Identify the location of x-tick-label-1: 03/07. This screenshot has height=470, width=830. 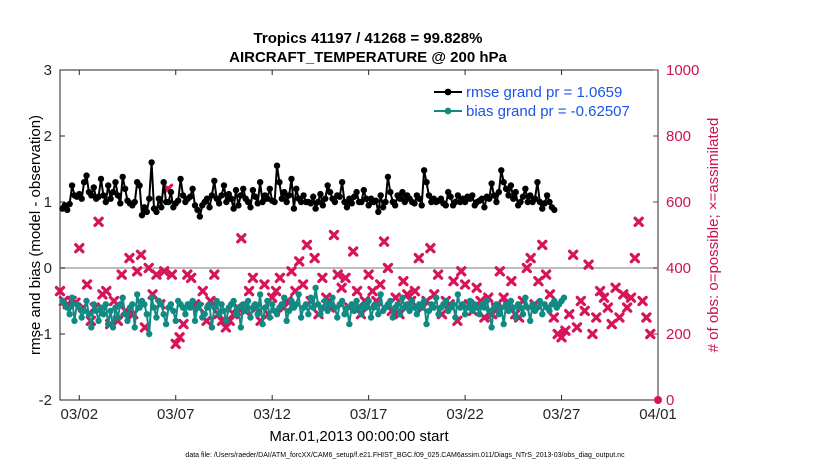
(176, 414).